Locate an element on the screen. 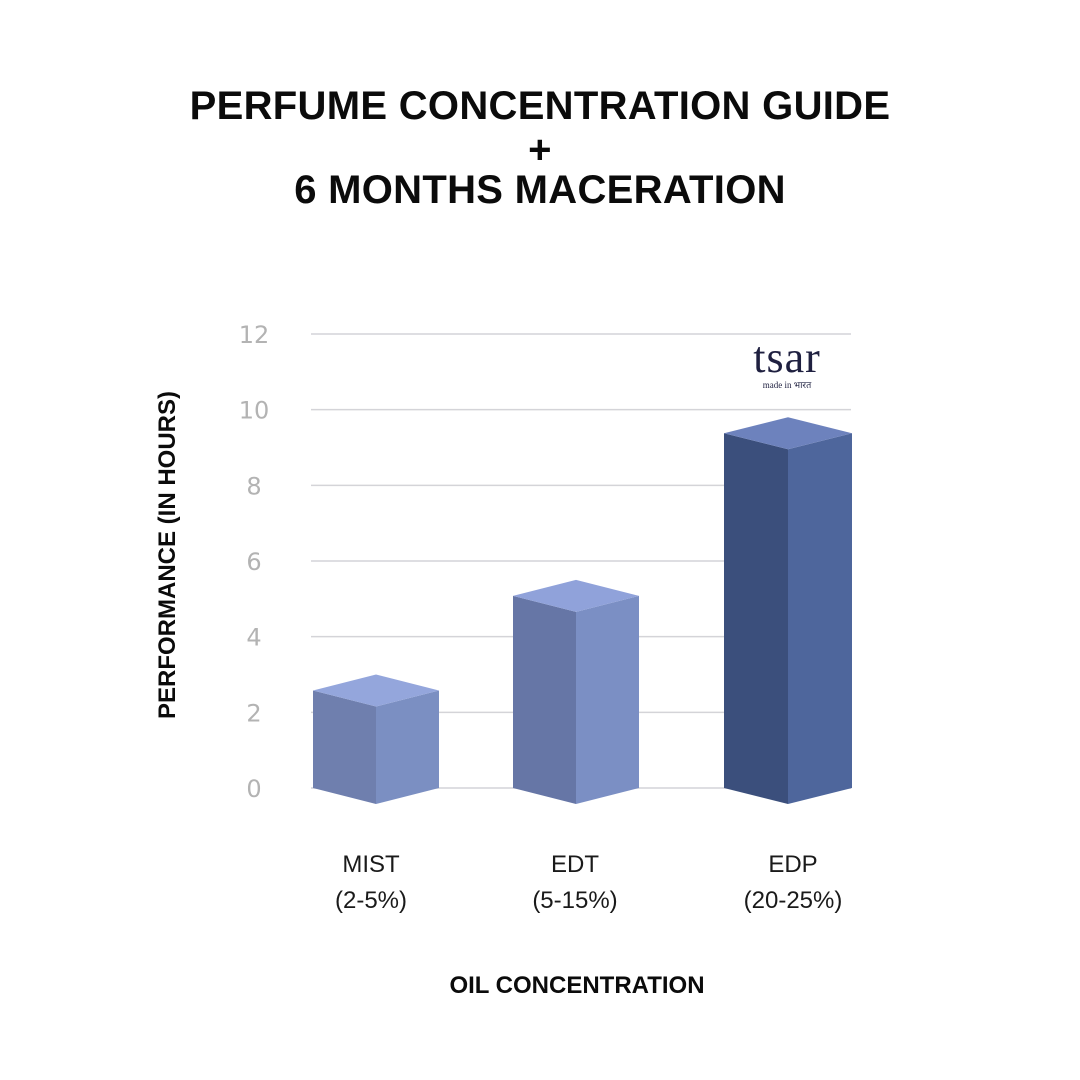  bar-edt is located at coordinates (576, 691).